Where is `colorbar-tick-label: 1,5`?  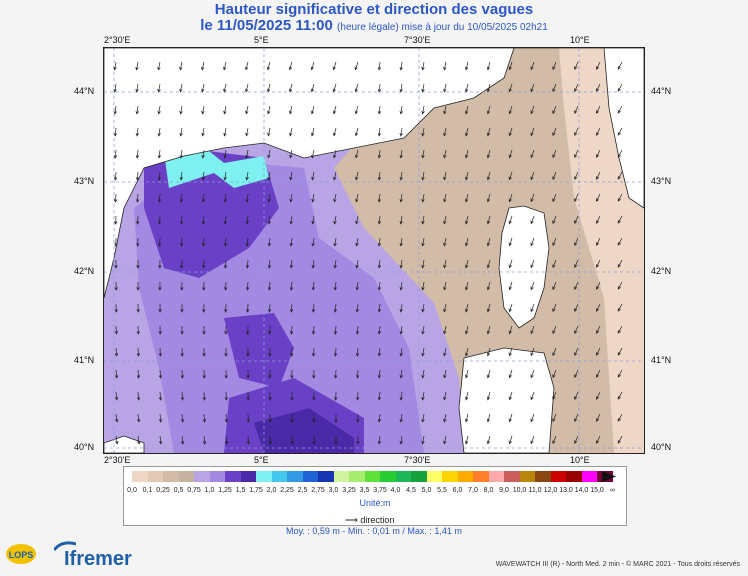 colorbar-tick-label: 1,5 is located at coordinates (240, 490).